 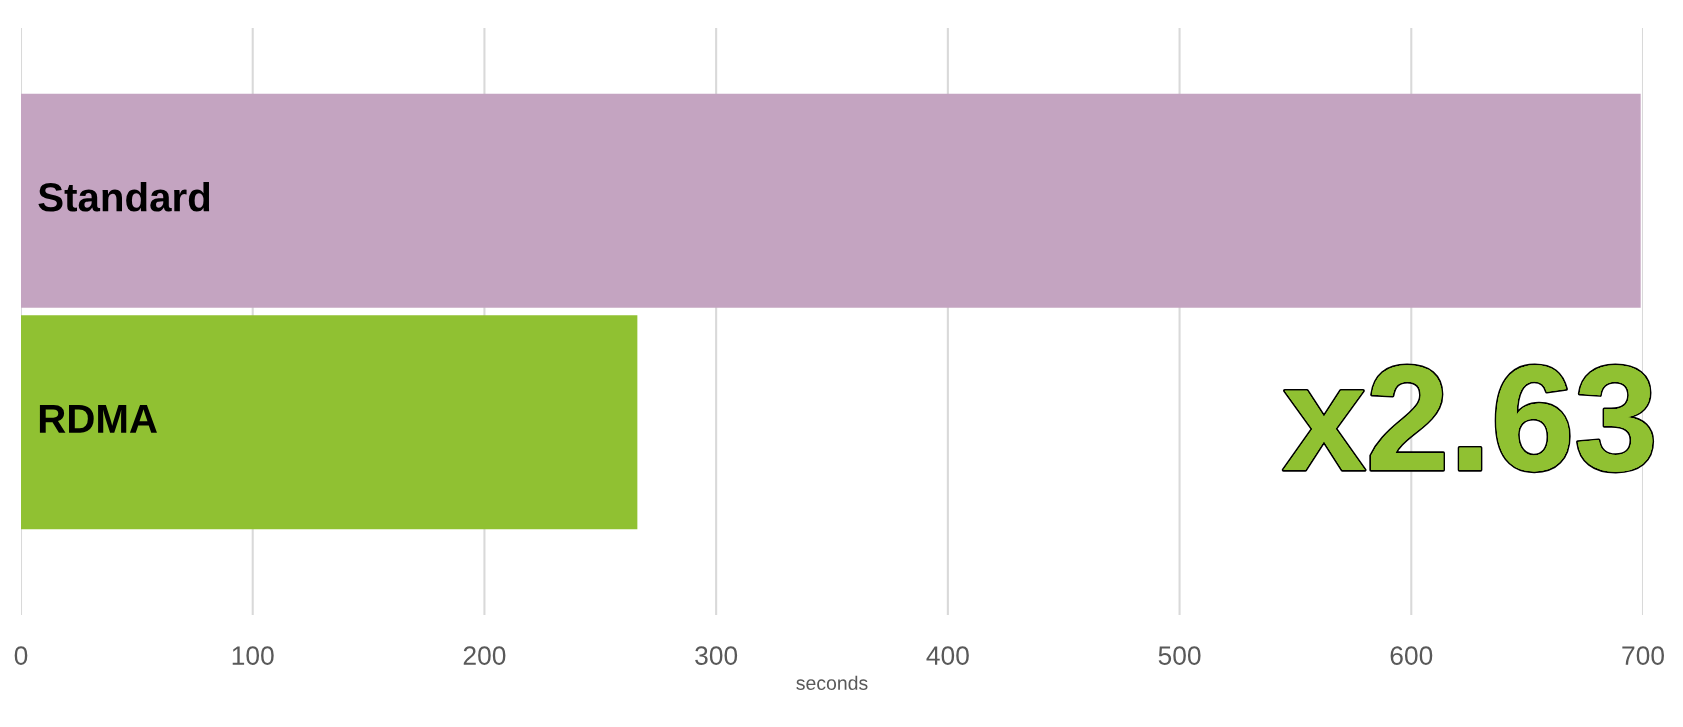 What do you see at coordinates (124, 197) in the screenshot?
I see `y-tick-label: Standard` at bounding box center [124, 197].